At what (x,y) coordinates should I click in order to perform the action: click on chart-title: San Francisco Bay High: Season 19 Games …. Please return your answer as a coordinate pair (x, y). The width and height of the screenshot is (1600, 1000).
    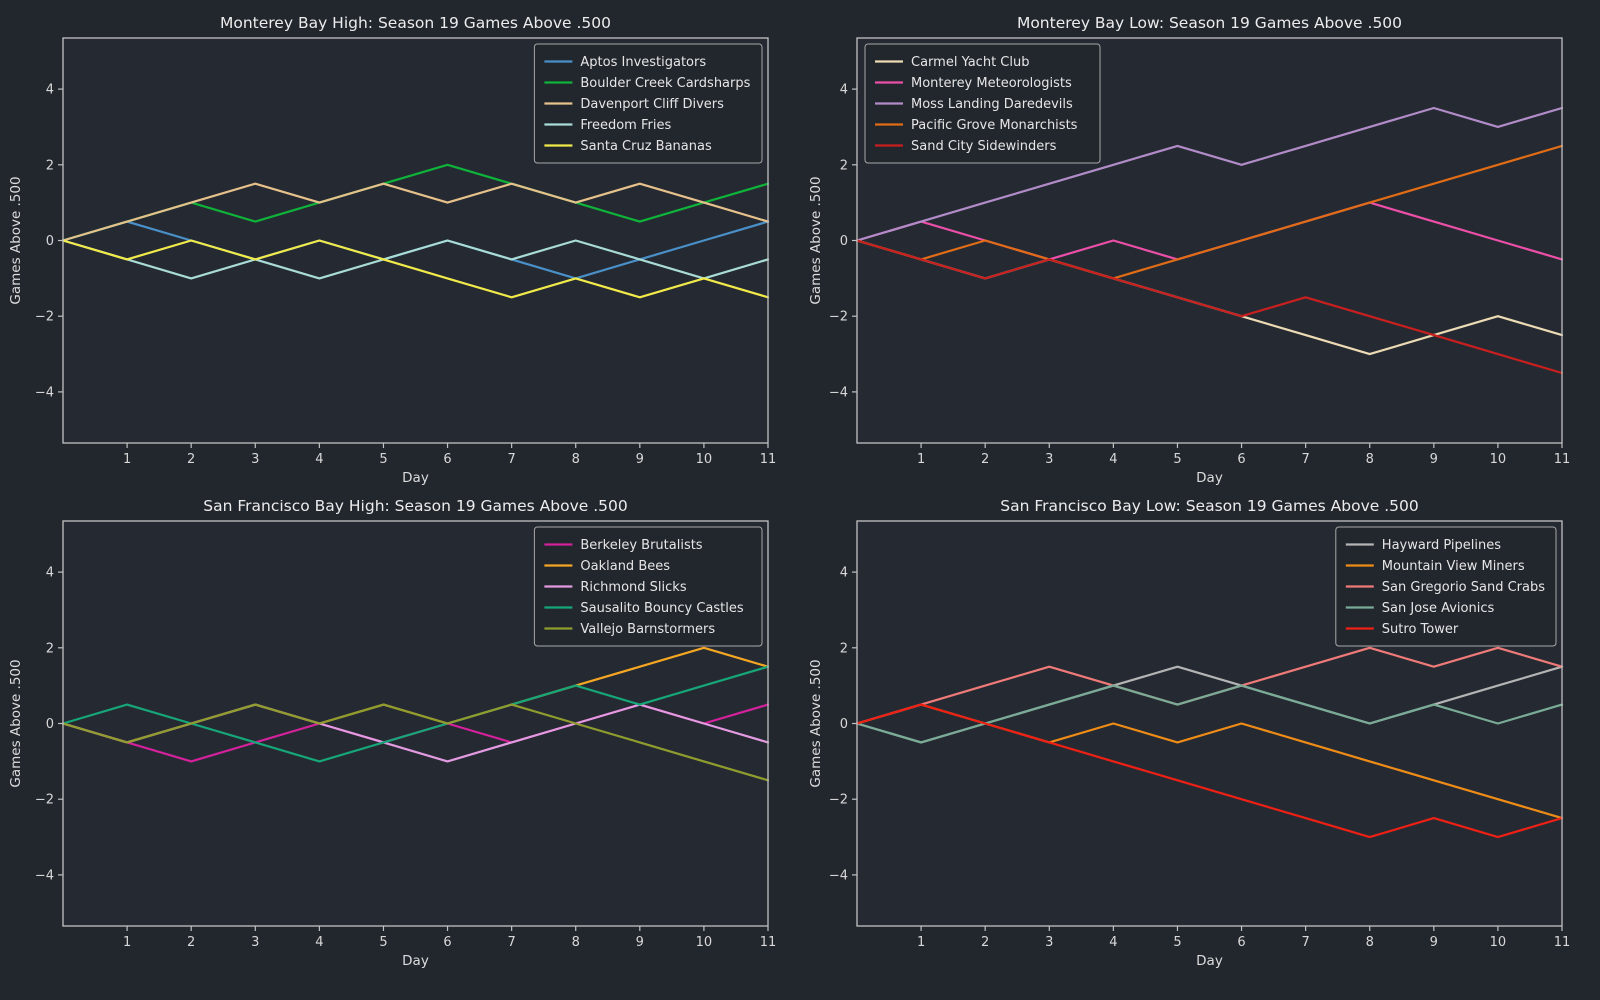
    Looking at the image, I should click on (415, 507).